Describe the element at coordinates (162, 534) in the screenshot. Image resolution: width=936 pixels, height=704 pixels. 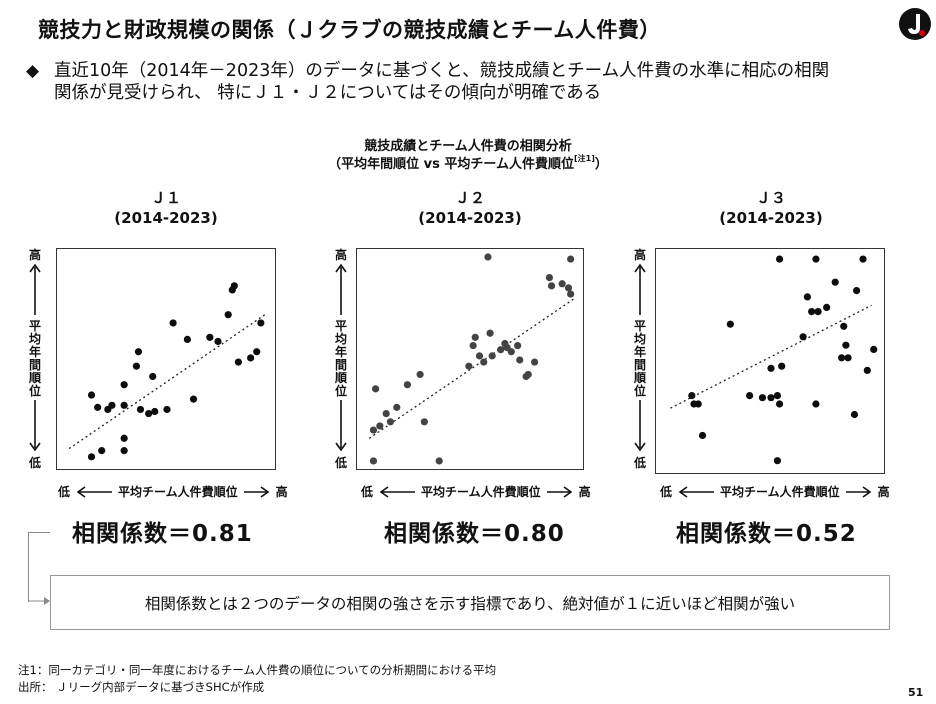
I see `panel-1-correlation-label: 相関係数＝0.81` at that location.